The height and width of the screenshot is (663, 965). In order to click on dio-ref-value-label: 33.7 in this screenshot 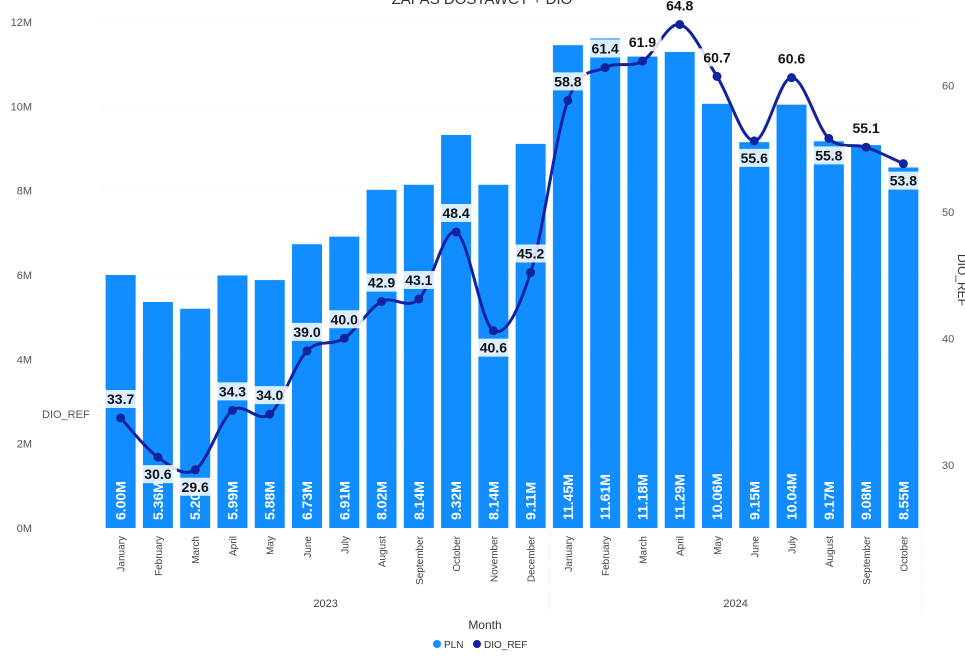, I will do `click(120, 399)`.